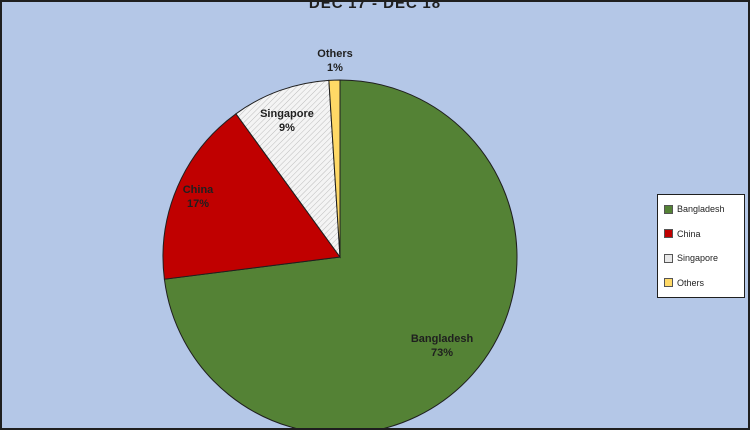 The height and width of the screenshot is (430, 750). I want to click on legend-swatch-others, so click(668, 282).